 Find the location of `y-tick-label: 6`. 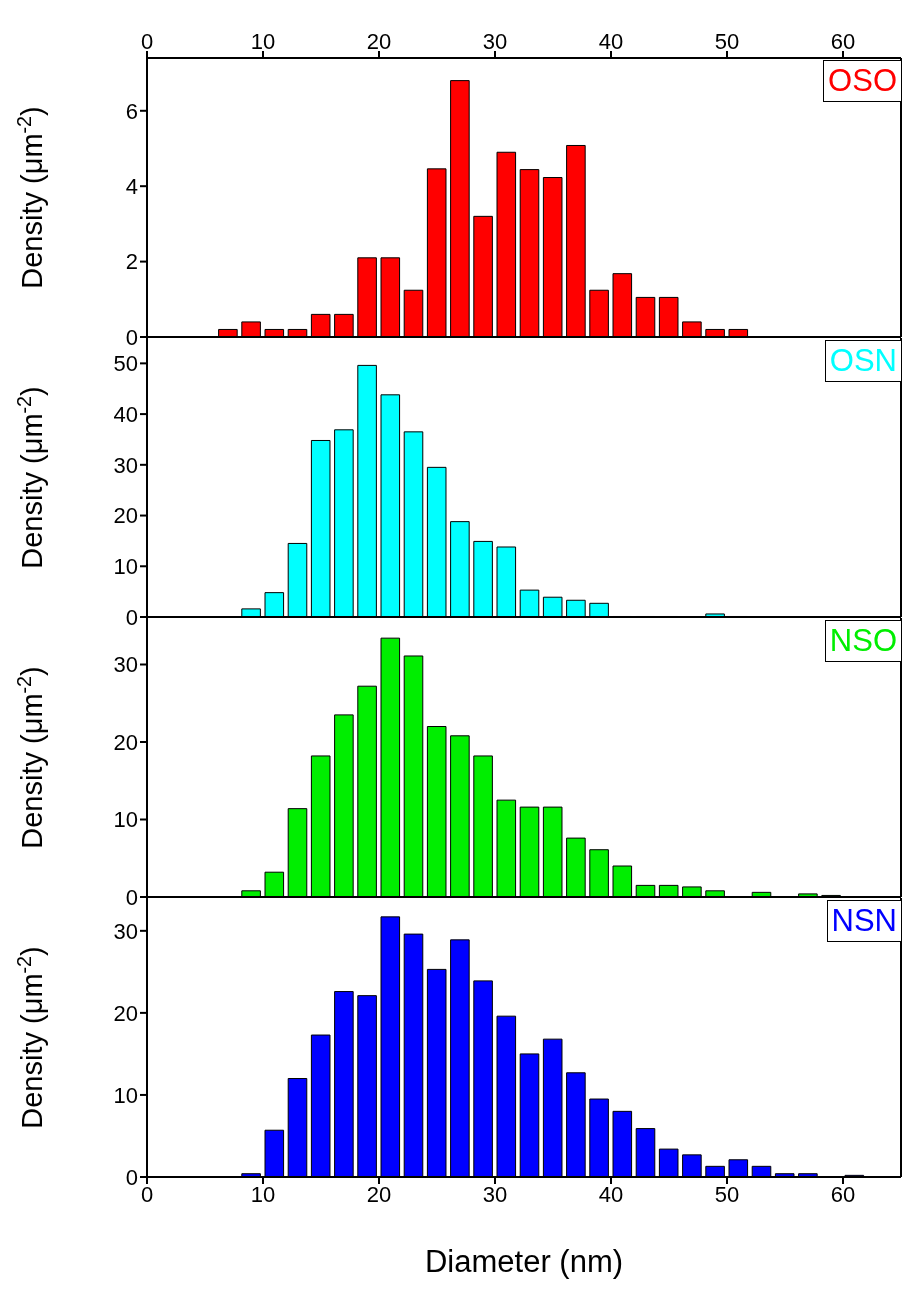

y-tick-label: 6 is located at coordinates (131, 111).